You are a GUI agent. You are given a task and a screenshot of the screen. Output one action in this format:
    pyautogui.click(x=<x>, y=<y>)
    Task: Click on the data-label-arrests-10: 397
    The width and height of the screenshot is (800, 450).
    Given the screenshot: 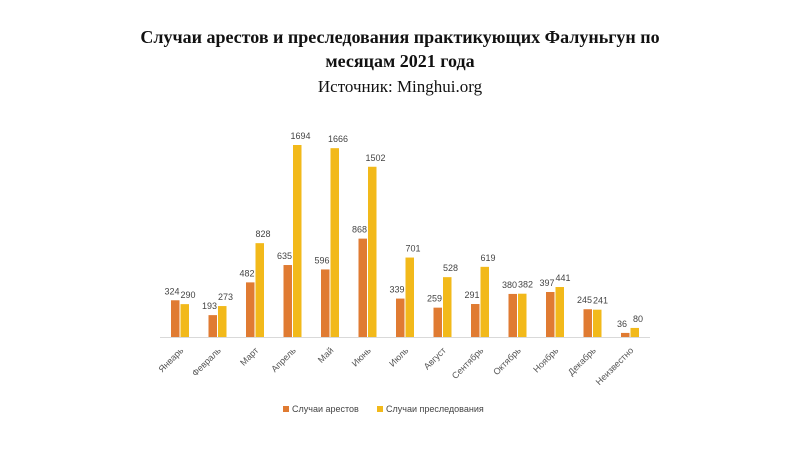 What is the action you would take?
    pyautogui.click(x=546, y=283)
    